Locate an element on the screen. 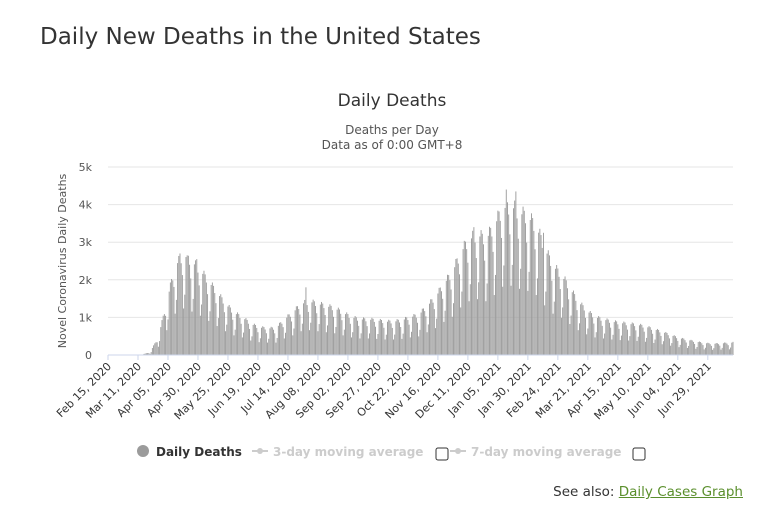  daily-cases-graph-link: Daily Cases Graph is located at coordinates (681, 492).